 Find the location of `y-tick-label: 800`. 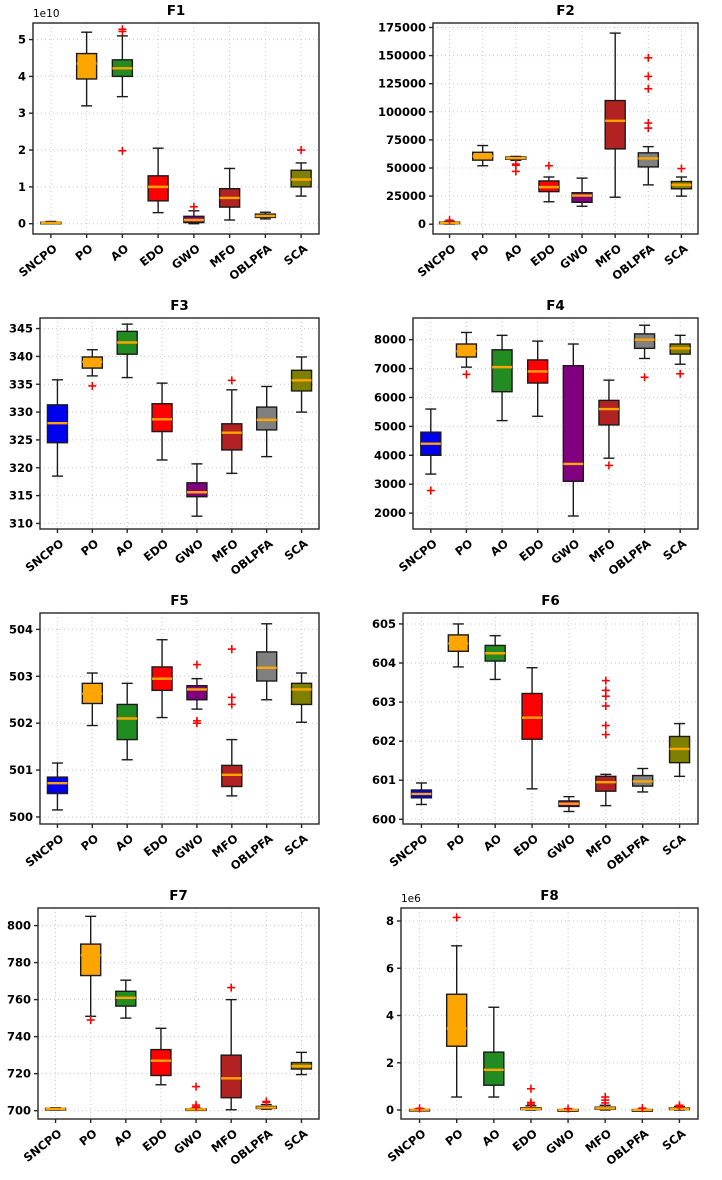

y-tick-label: 800 is located at coordinates (19, 926).